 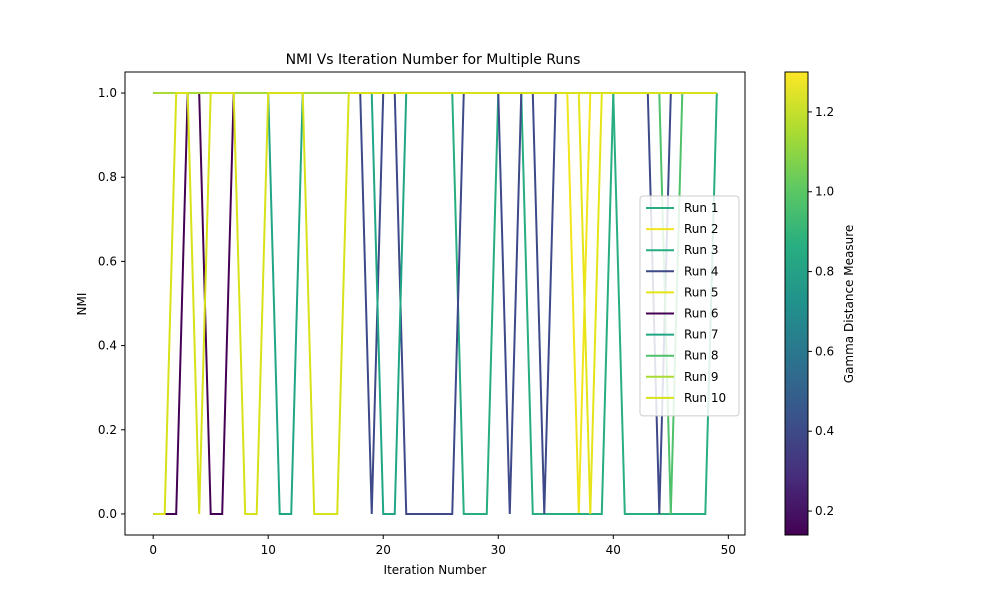 What do you see at coordinates (107, 177) in the screenshot?
I see `y-tick-label: 0.8` at bounding box center [107, 177].